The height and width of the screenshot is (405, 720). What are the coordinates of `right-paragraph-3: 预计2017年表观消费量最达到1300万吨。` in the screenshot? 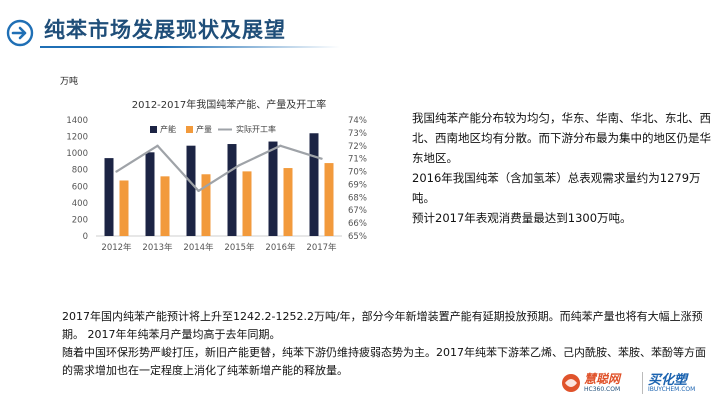 It's located at (522, 218).